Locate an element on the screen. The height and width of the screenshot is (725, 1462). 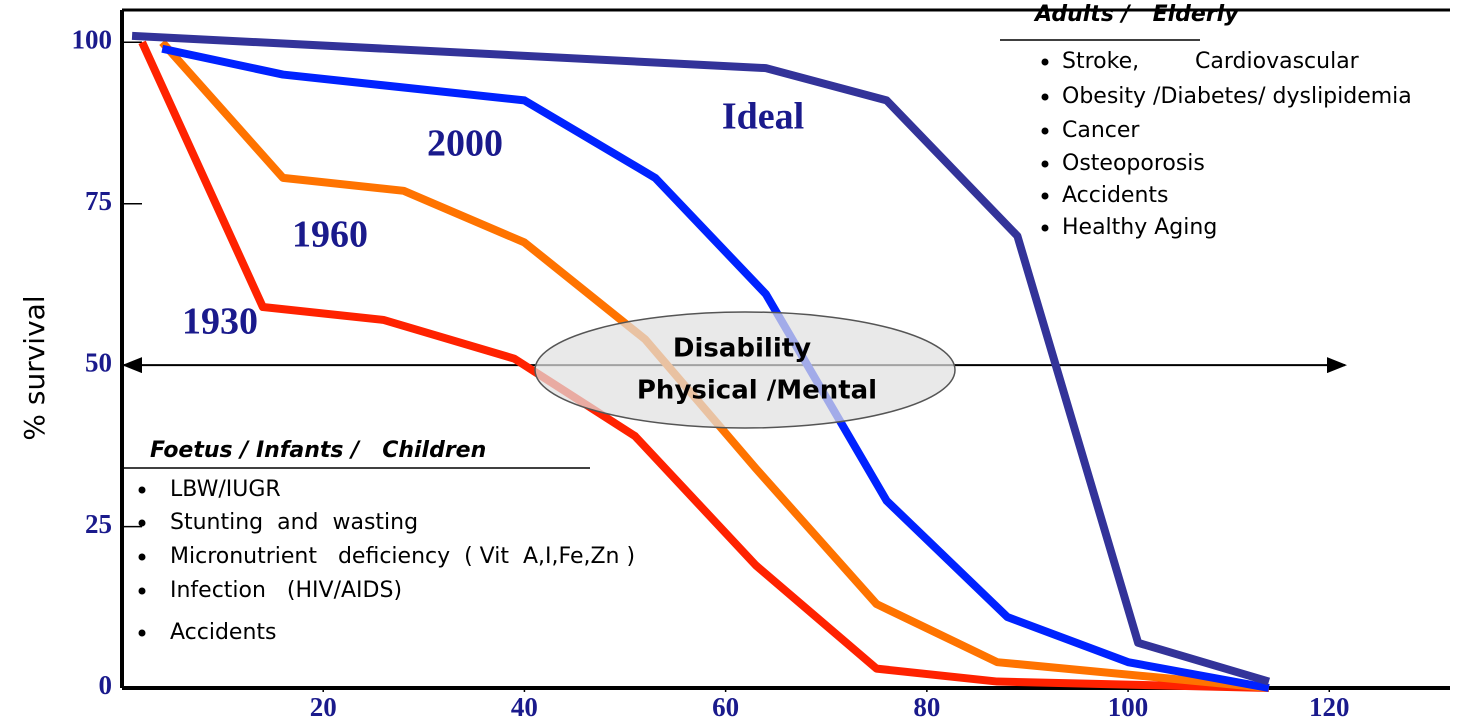
x-tick-label: 120 is located at coordinates (1329, 707).